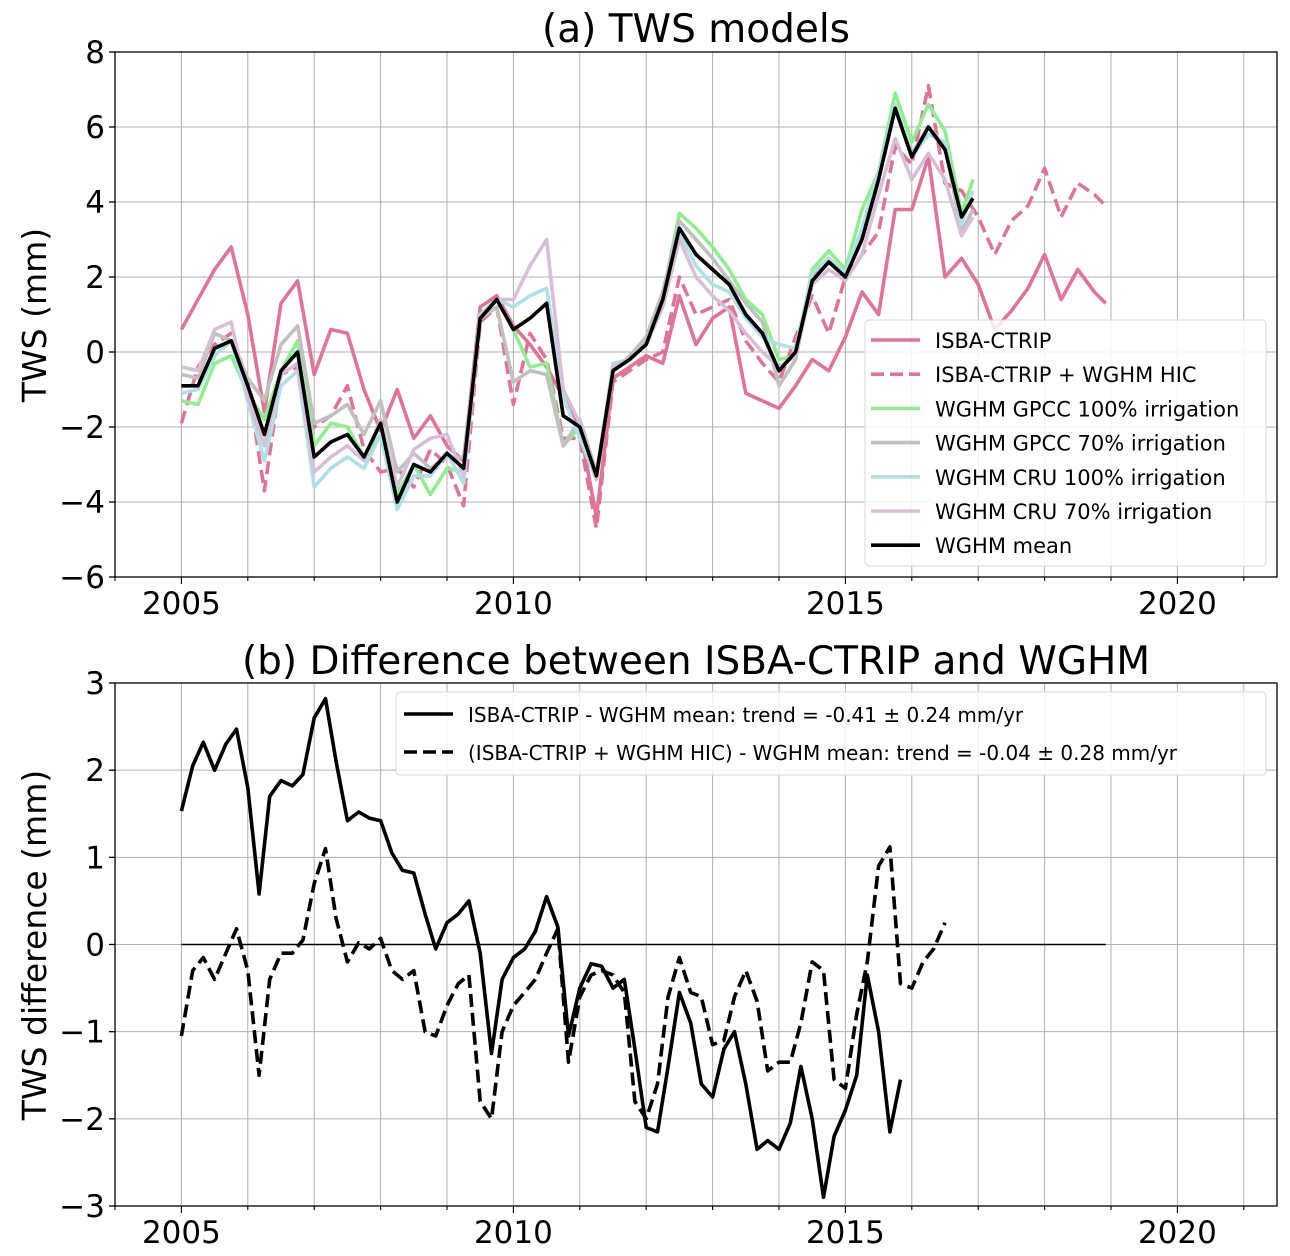 This screenshot has width=1290, height=1256. What do you see at coordinates (95, 684) in the screenshot?
I see `ytick-label: 3` at bounding box center [95, 684].